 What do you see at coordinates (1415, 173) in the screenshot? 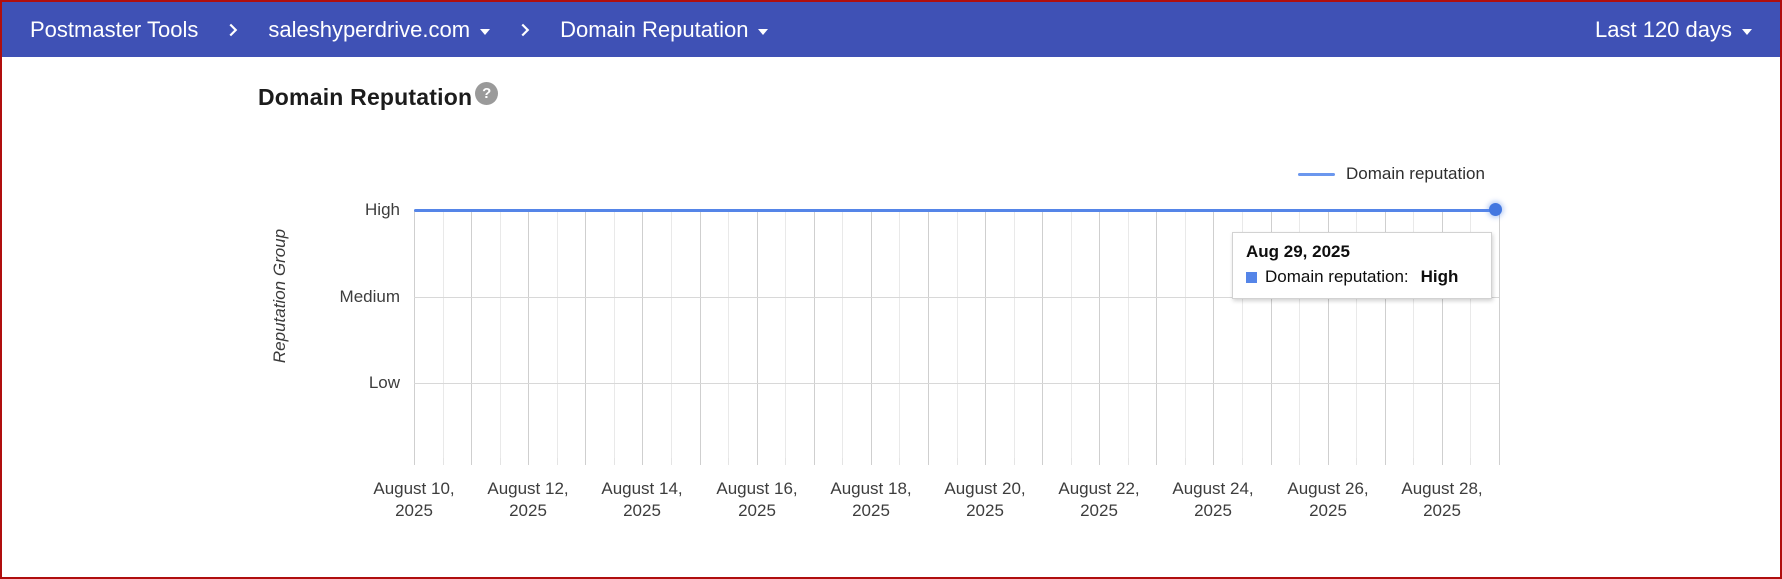
I see `legend-series-label: Domain reputation` at bounding box center [1415, 173].